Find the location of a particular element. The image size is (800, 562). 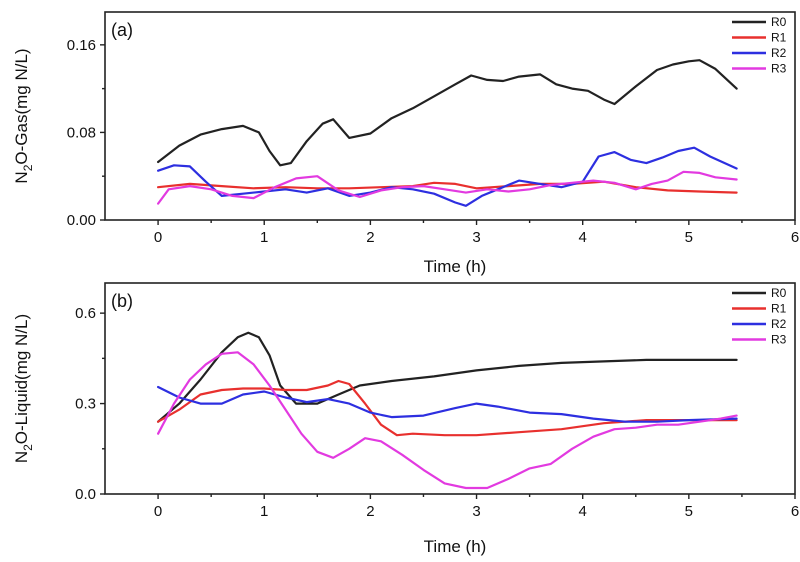

y-tick-label: 0.16 is located at coordinates (81, 45).